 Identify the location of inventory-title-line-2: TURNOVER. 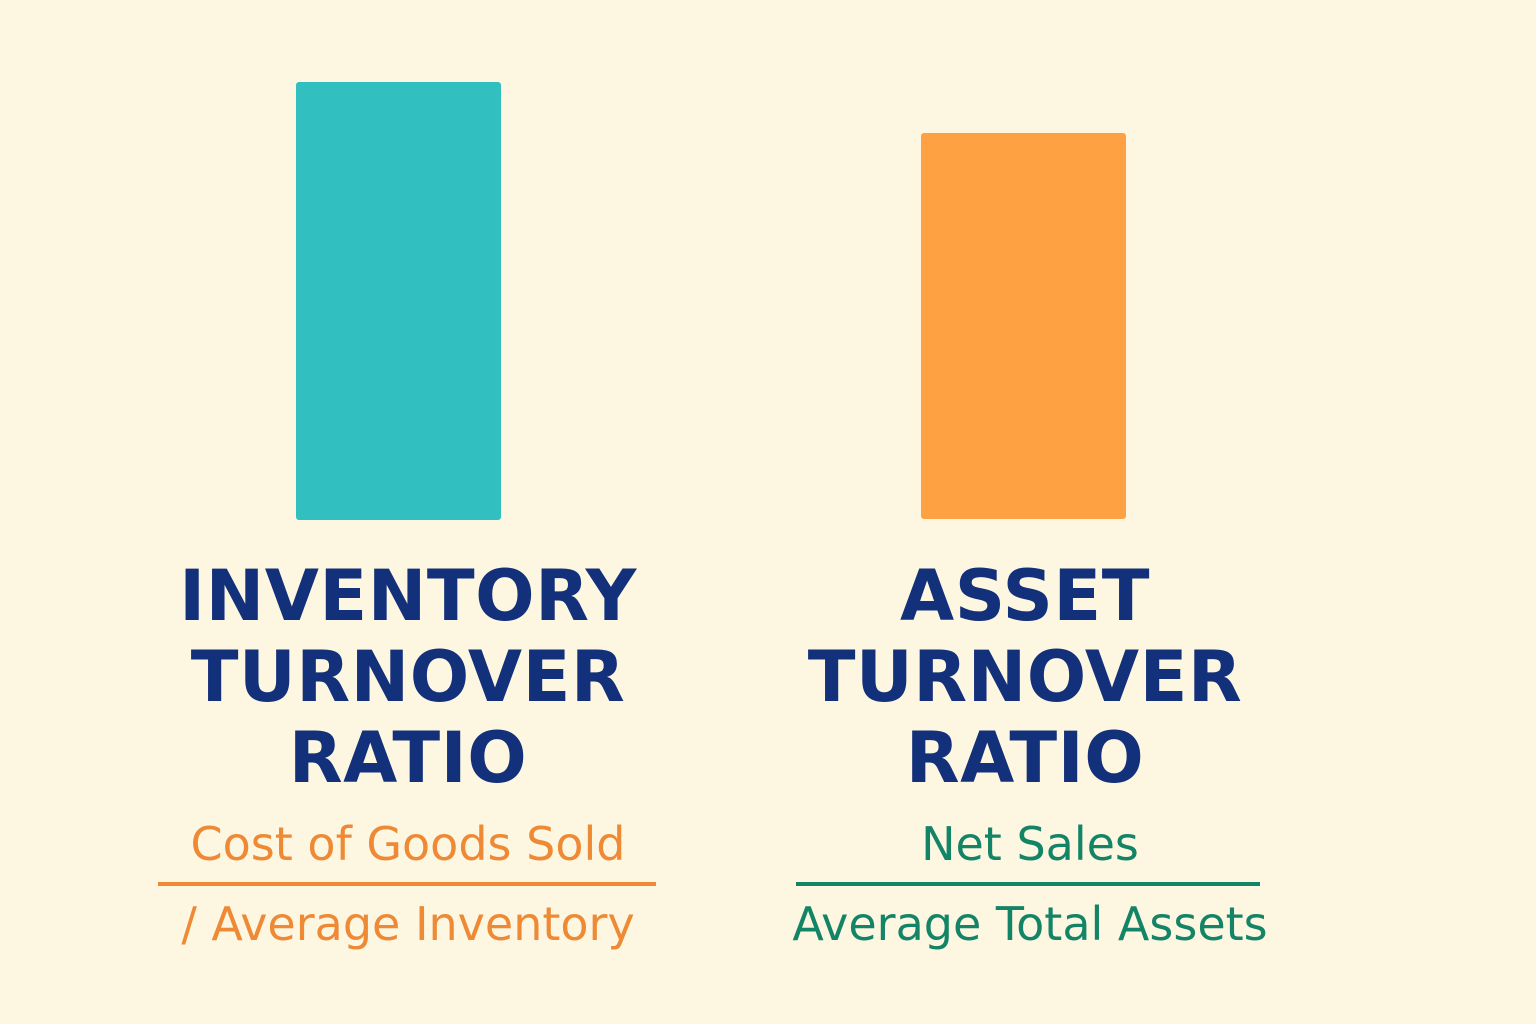
(408, 677).